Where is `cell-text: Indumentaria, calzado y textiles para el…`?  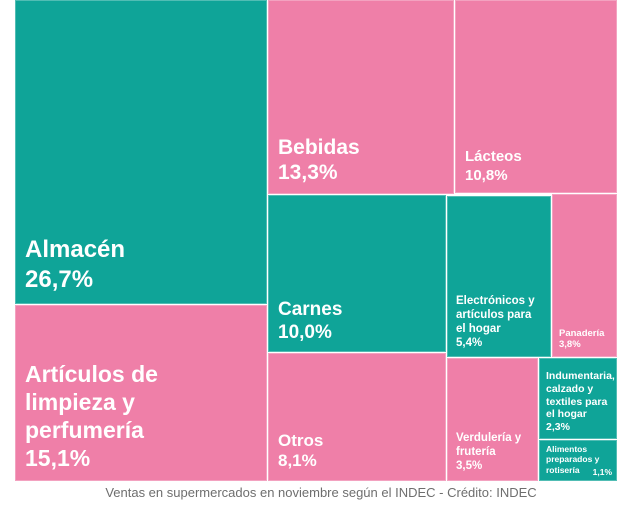 cell-text: Indumentaria, calzado y textiles para el… is located at coordinates (580, 402).